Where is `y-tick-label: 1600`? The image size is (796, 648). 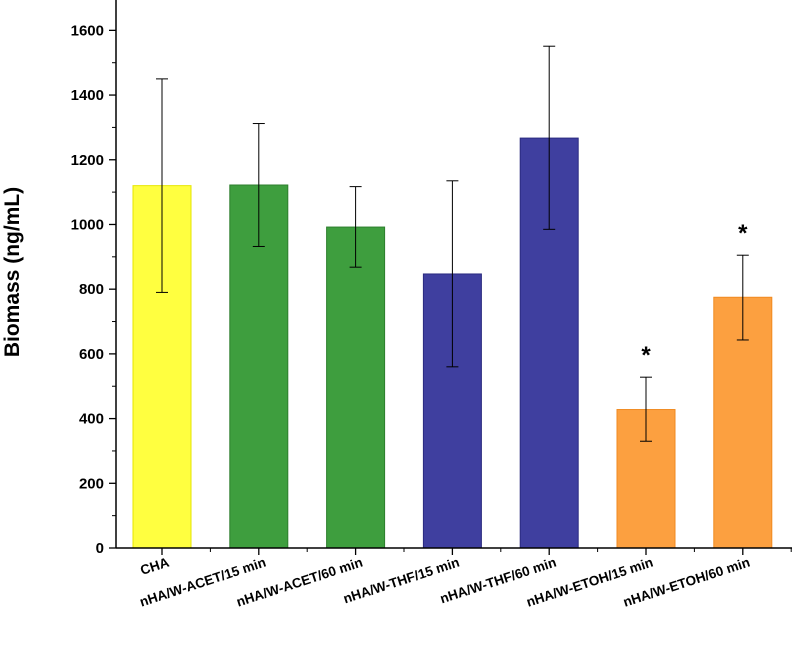 y-tick-label: 1600 is located at coordinates (87, 30).